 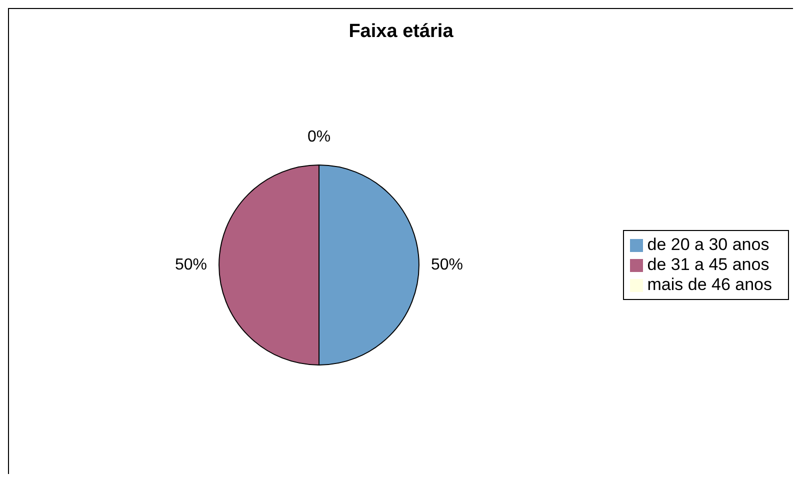 I want to click on legend-label: de 20 a 30 anos, so click(x=708, y=244).